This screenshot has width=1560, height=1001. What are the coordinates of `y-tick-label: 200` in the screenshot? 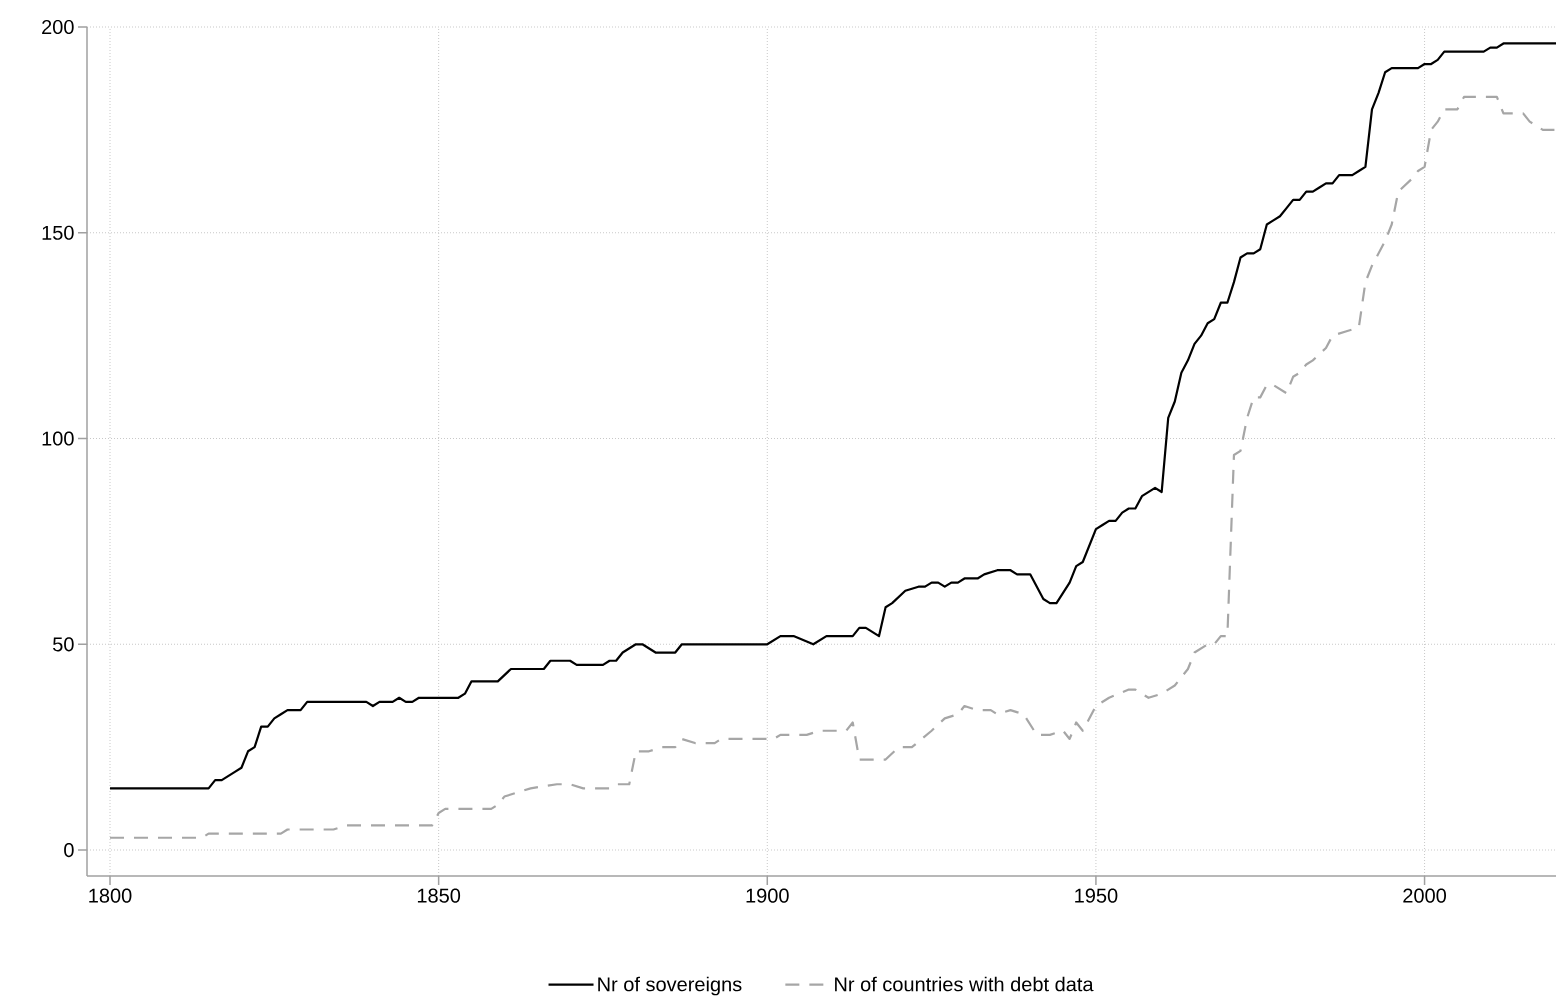 It's located at (58, 27).